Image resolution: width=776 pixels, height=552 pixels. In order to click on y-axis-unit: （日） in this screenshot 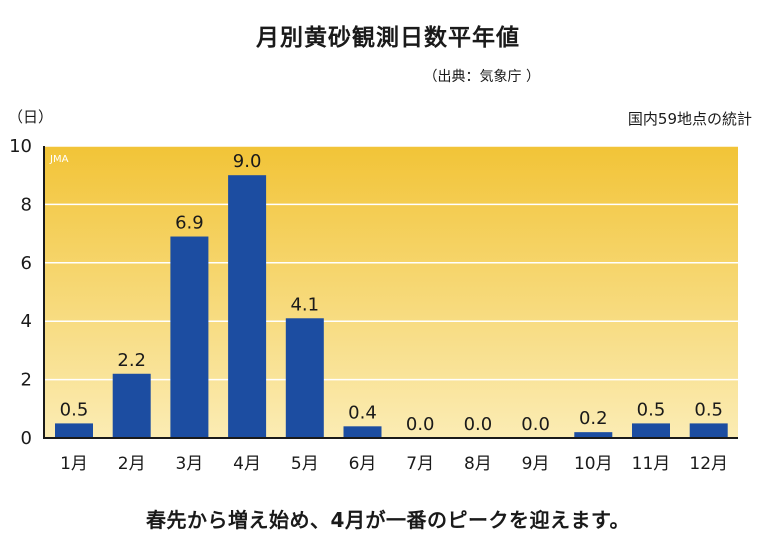, I will do `click(31, 117)`.